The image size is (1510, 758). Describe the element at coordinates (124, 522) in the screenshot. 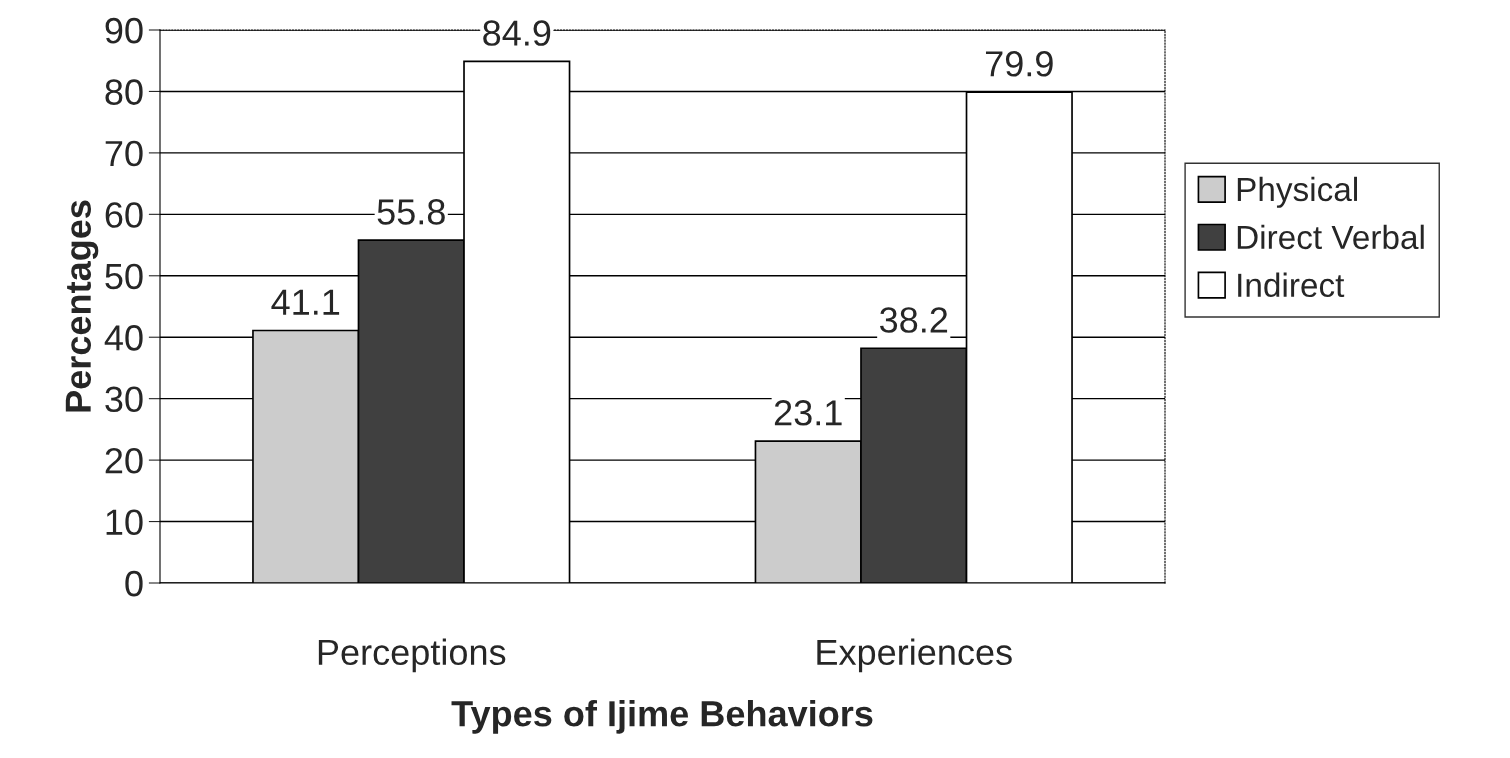

I see `y-tick-label: 10` at that location.